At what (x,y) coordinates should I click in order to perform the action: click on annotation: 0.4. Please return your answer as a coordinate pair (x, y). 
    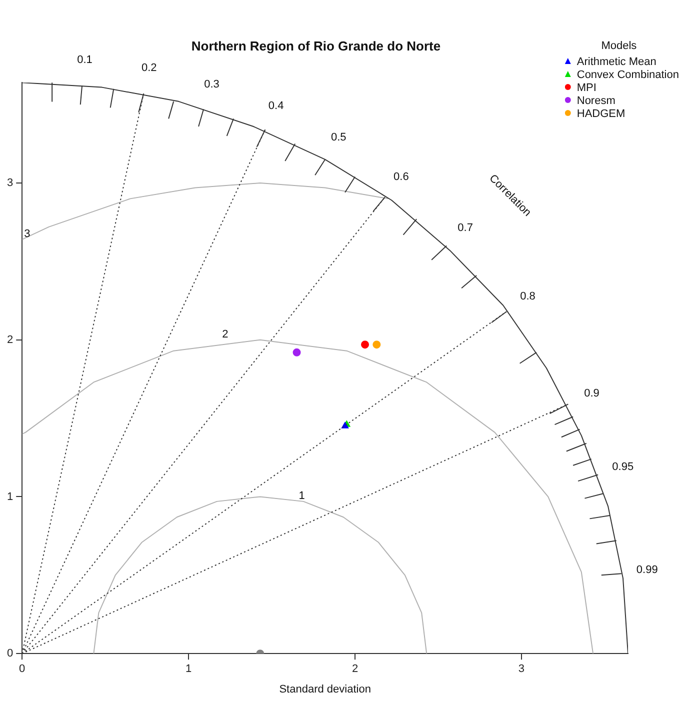
    Looking at the image, I should click on (276, 106).